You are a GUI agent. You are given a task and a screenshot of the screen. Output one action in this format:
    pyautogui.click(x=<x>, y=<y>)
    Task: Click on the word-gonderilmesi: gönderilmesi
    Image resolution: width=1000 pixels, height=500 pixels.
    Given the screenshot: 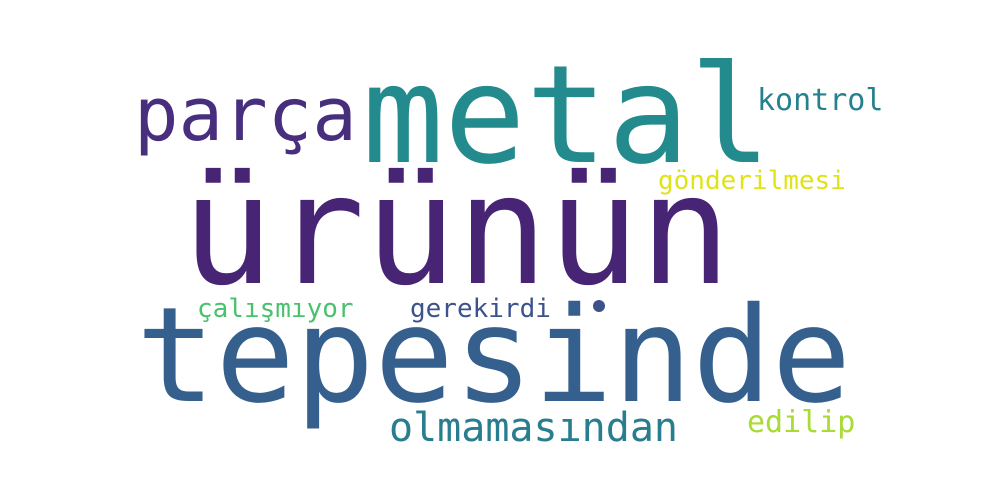 What is the action you would take?
    pyautogui.click(x=752, y=181)
    